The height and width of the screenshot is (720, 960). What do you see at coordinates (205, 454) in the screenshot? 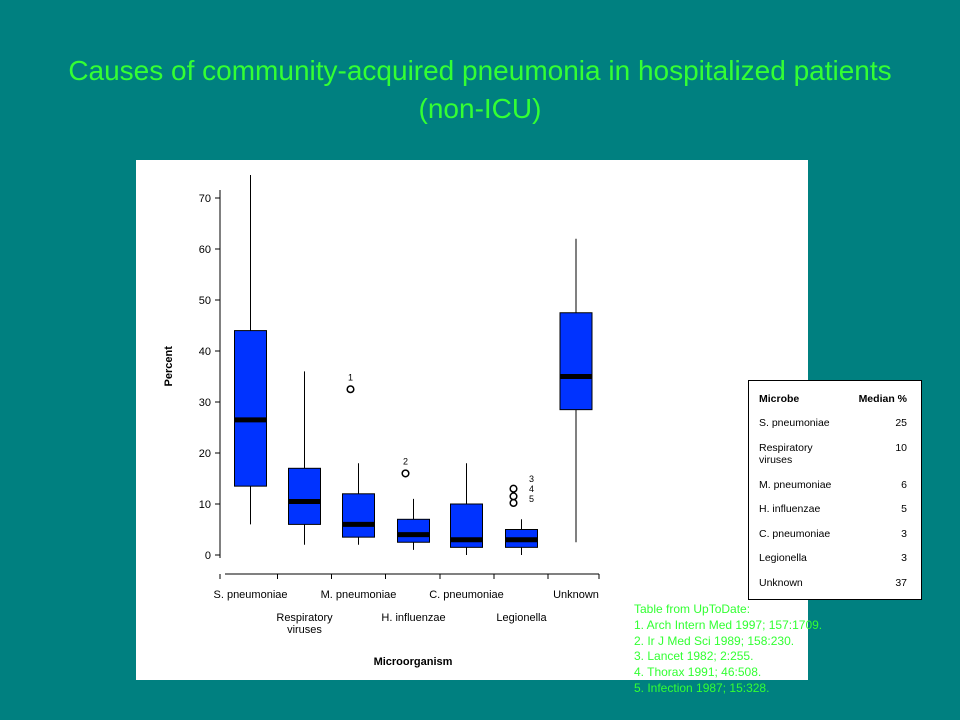
I see `y-tick-label: 20` at bounding box center [205, 454].